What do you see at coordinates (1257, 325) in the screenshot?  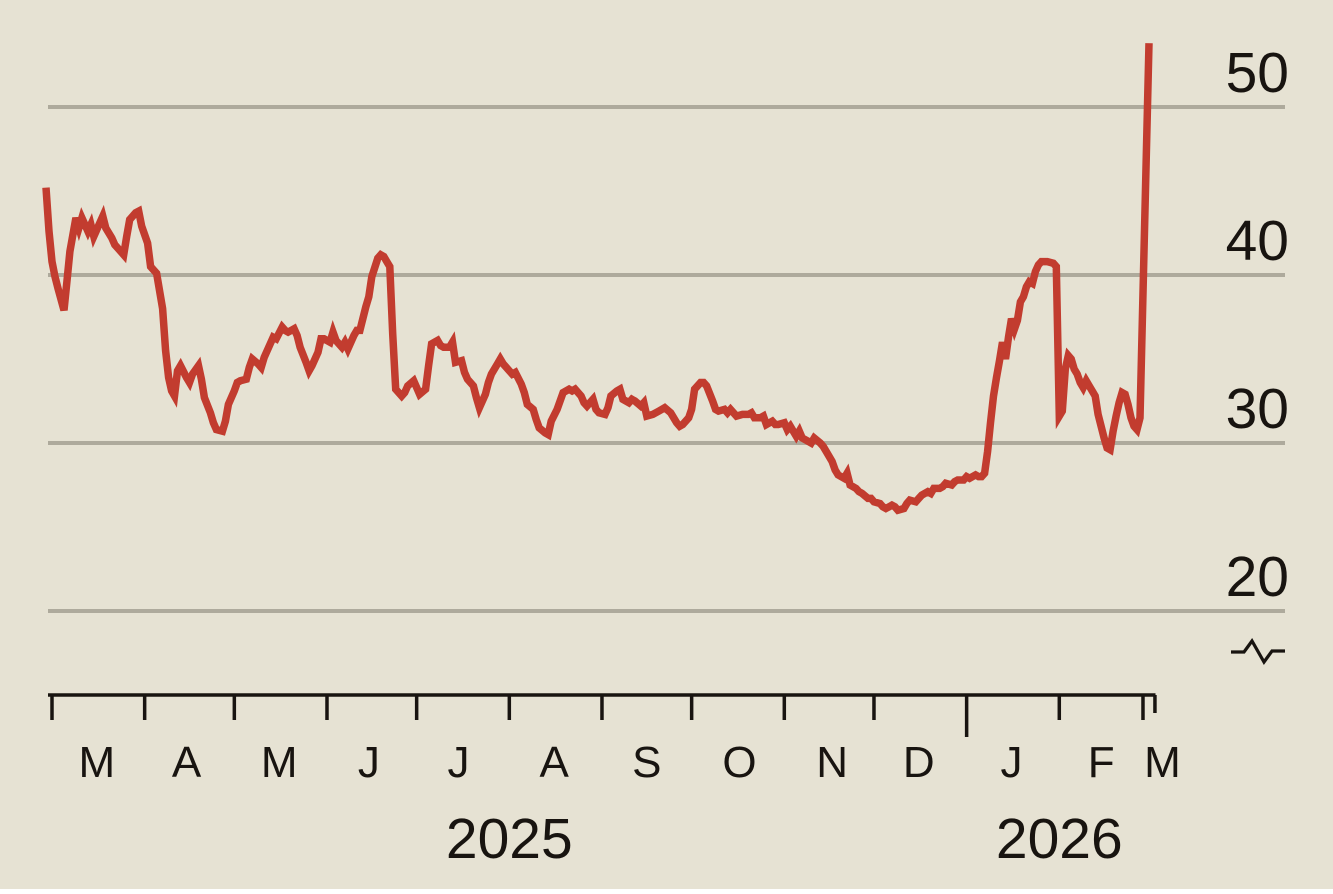 I see `y-axis-labels: 50 40 30 20` at bounding box center [1257, 325].